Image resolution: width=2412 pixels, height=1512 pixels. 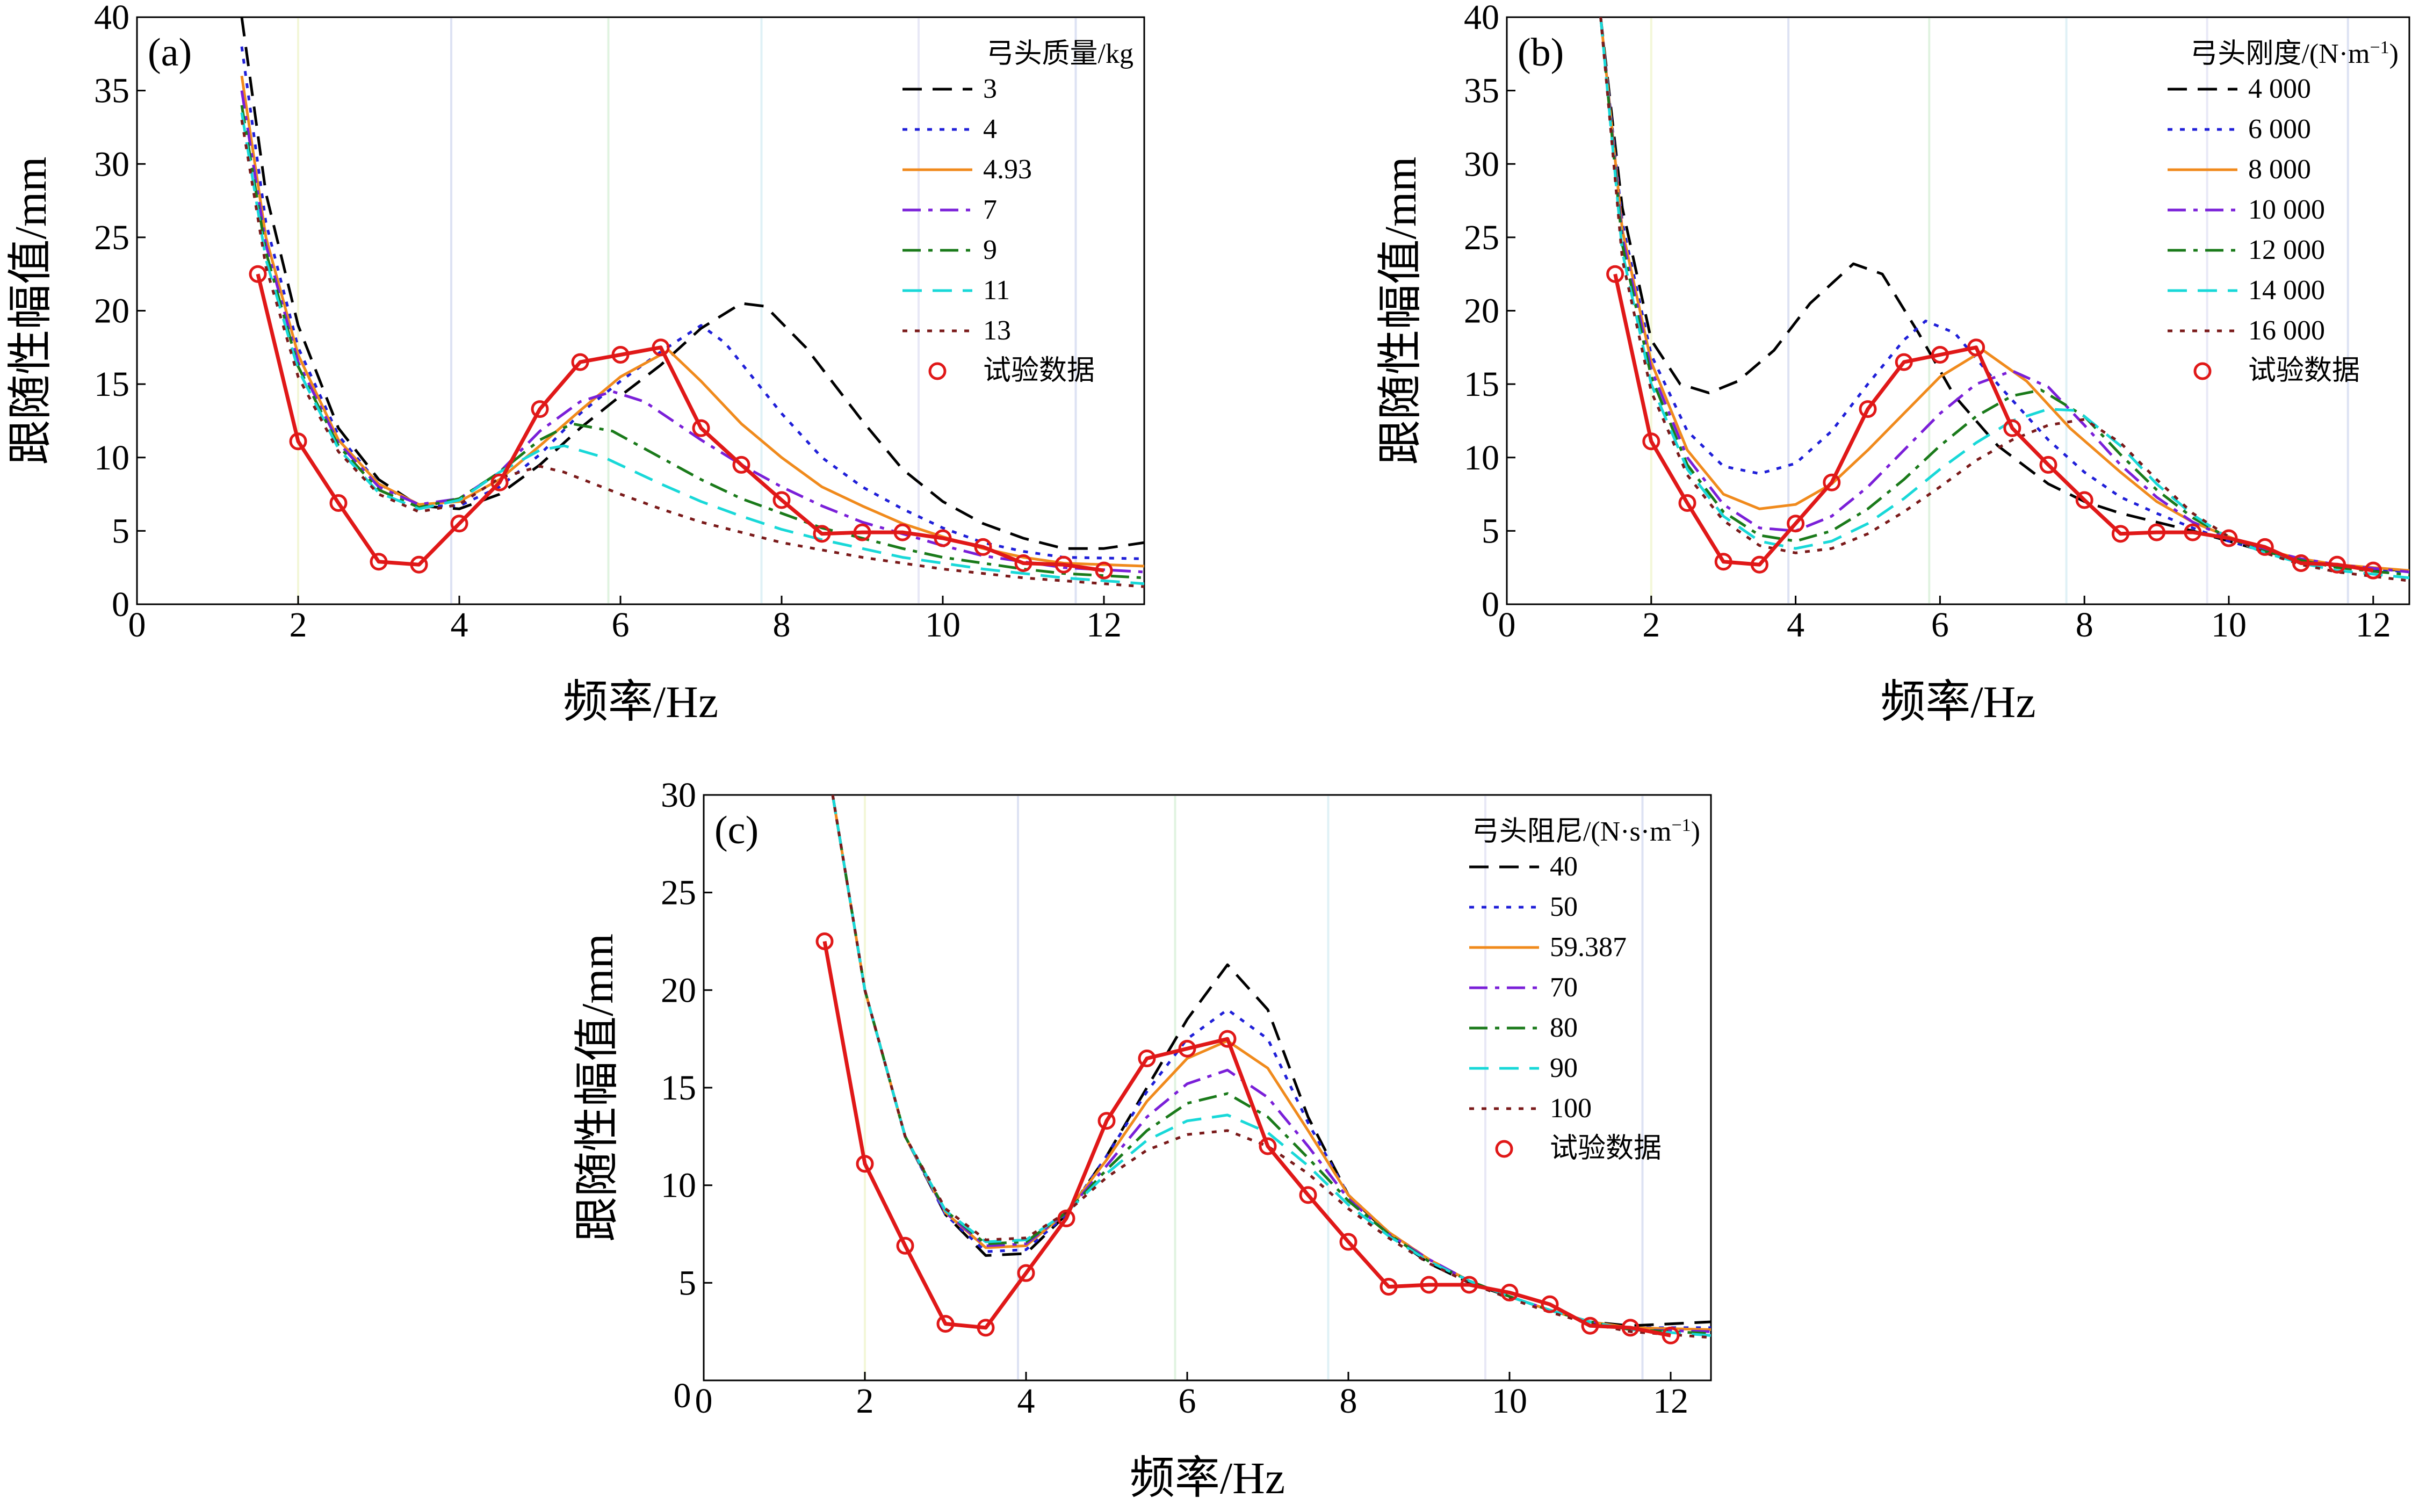 What do you see at coordinates (1586, 831) in the screenshot?
I see `legend-title: 弓头阻尼/(N·s·m−1)` at bounding box center [1586, 831].